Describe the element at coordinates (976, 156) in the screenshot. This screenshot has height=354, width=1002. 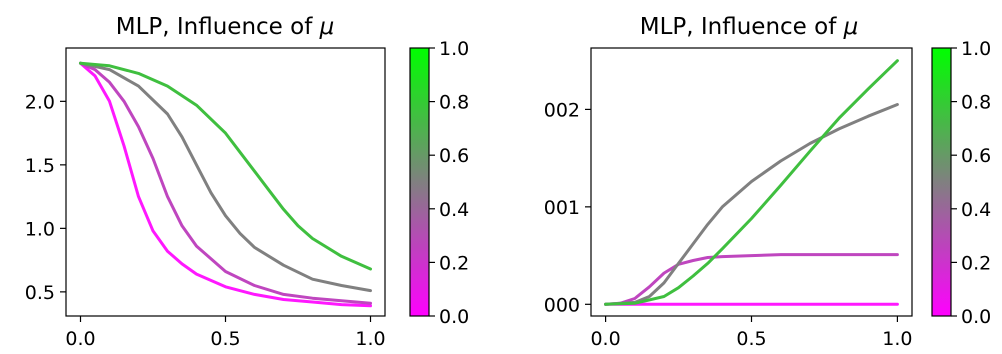
I see `right-colorbar-tick-label: 0.6` at that location.